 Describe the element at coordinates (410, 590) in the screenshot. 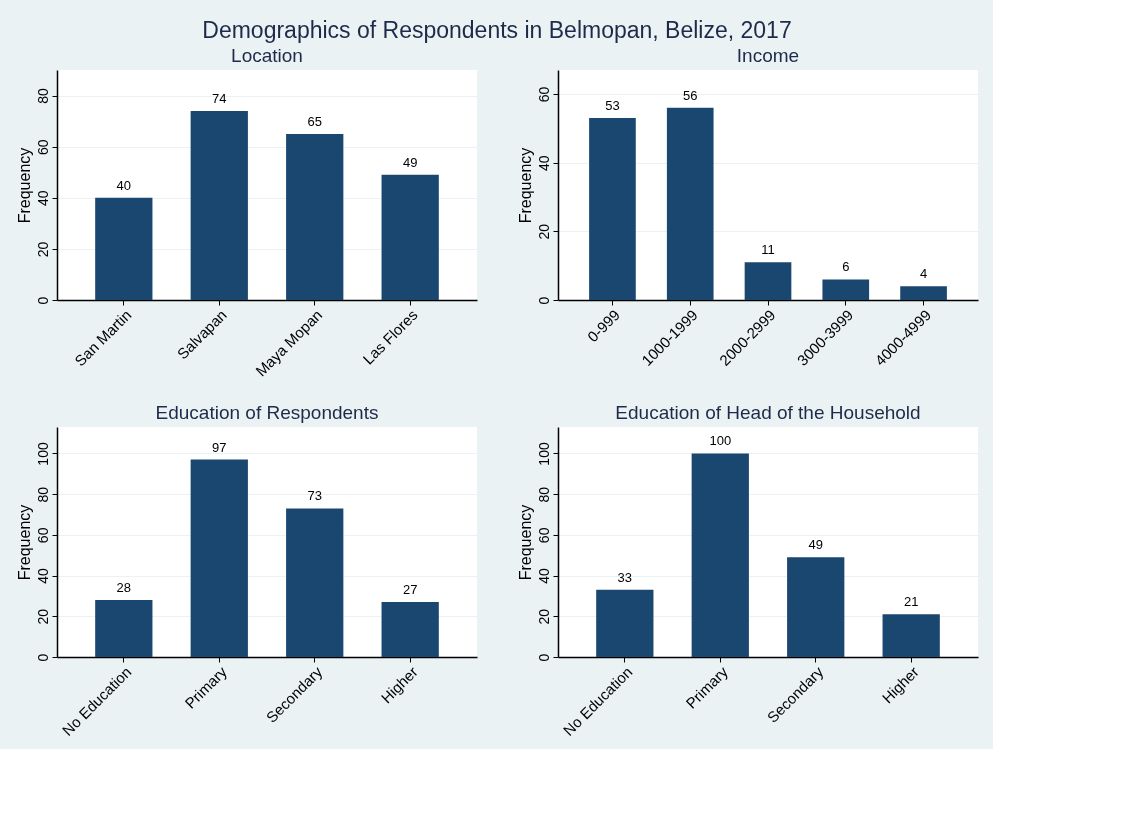

I see `data-label: 27` at that location.